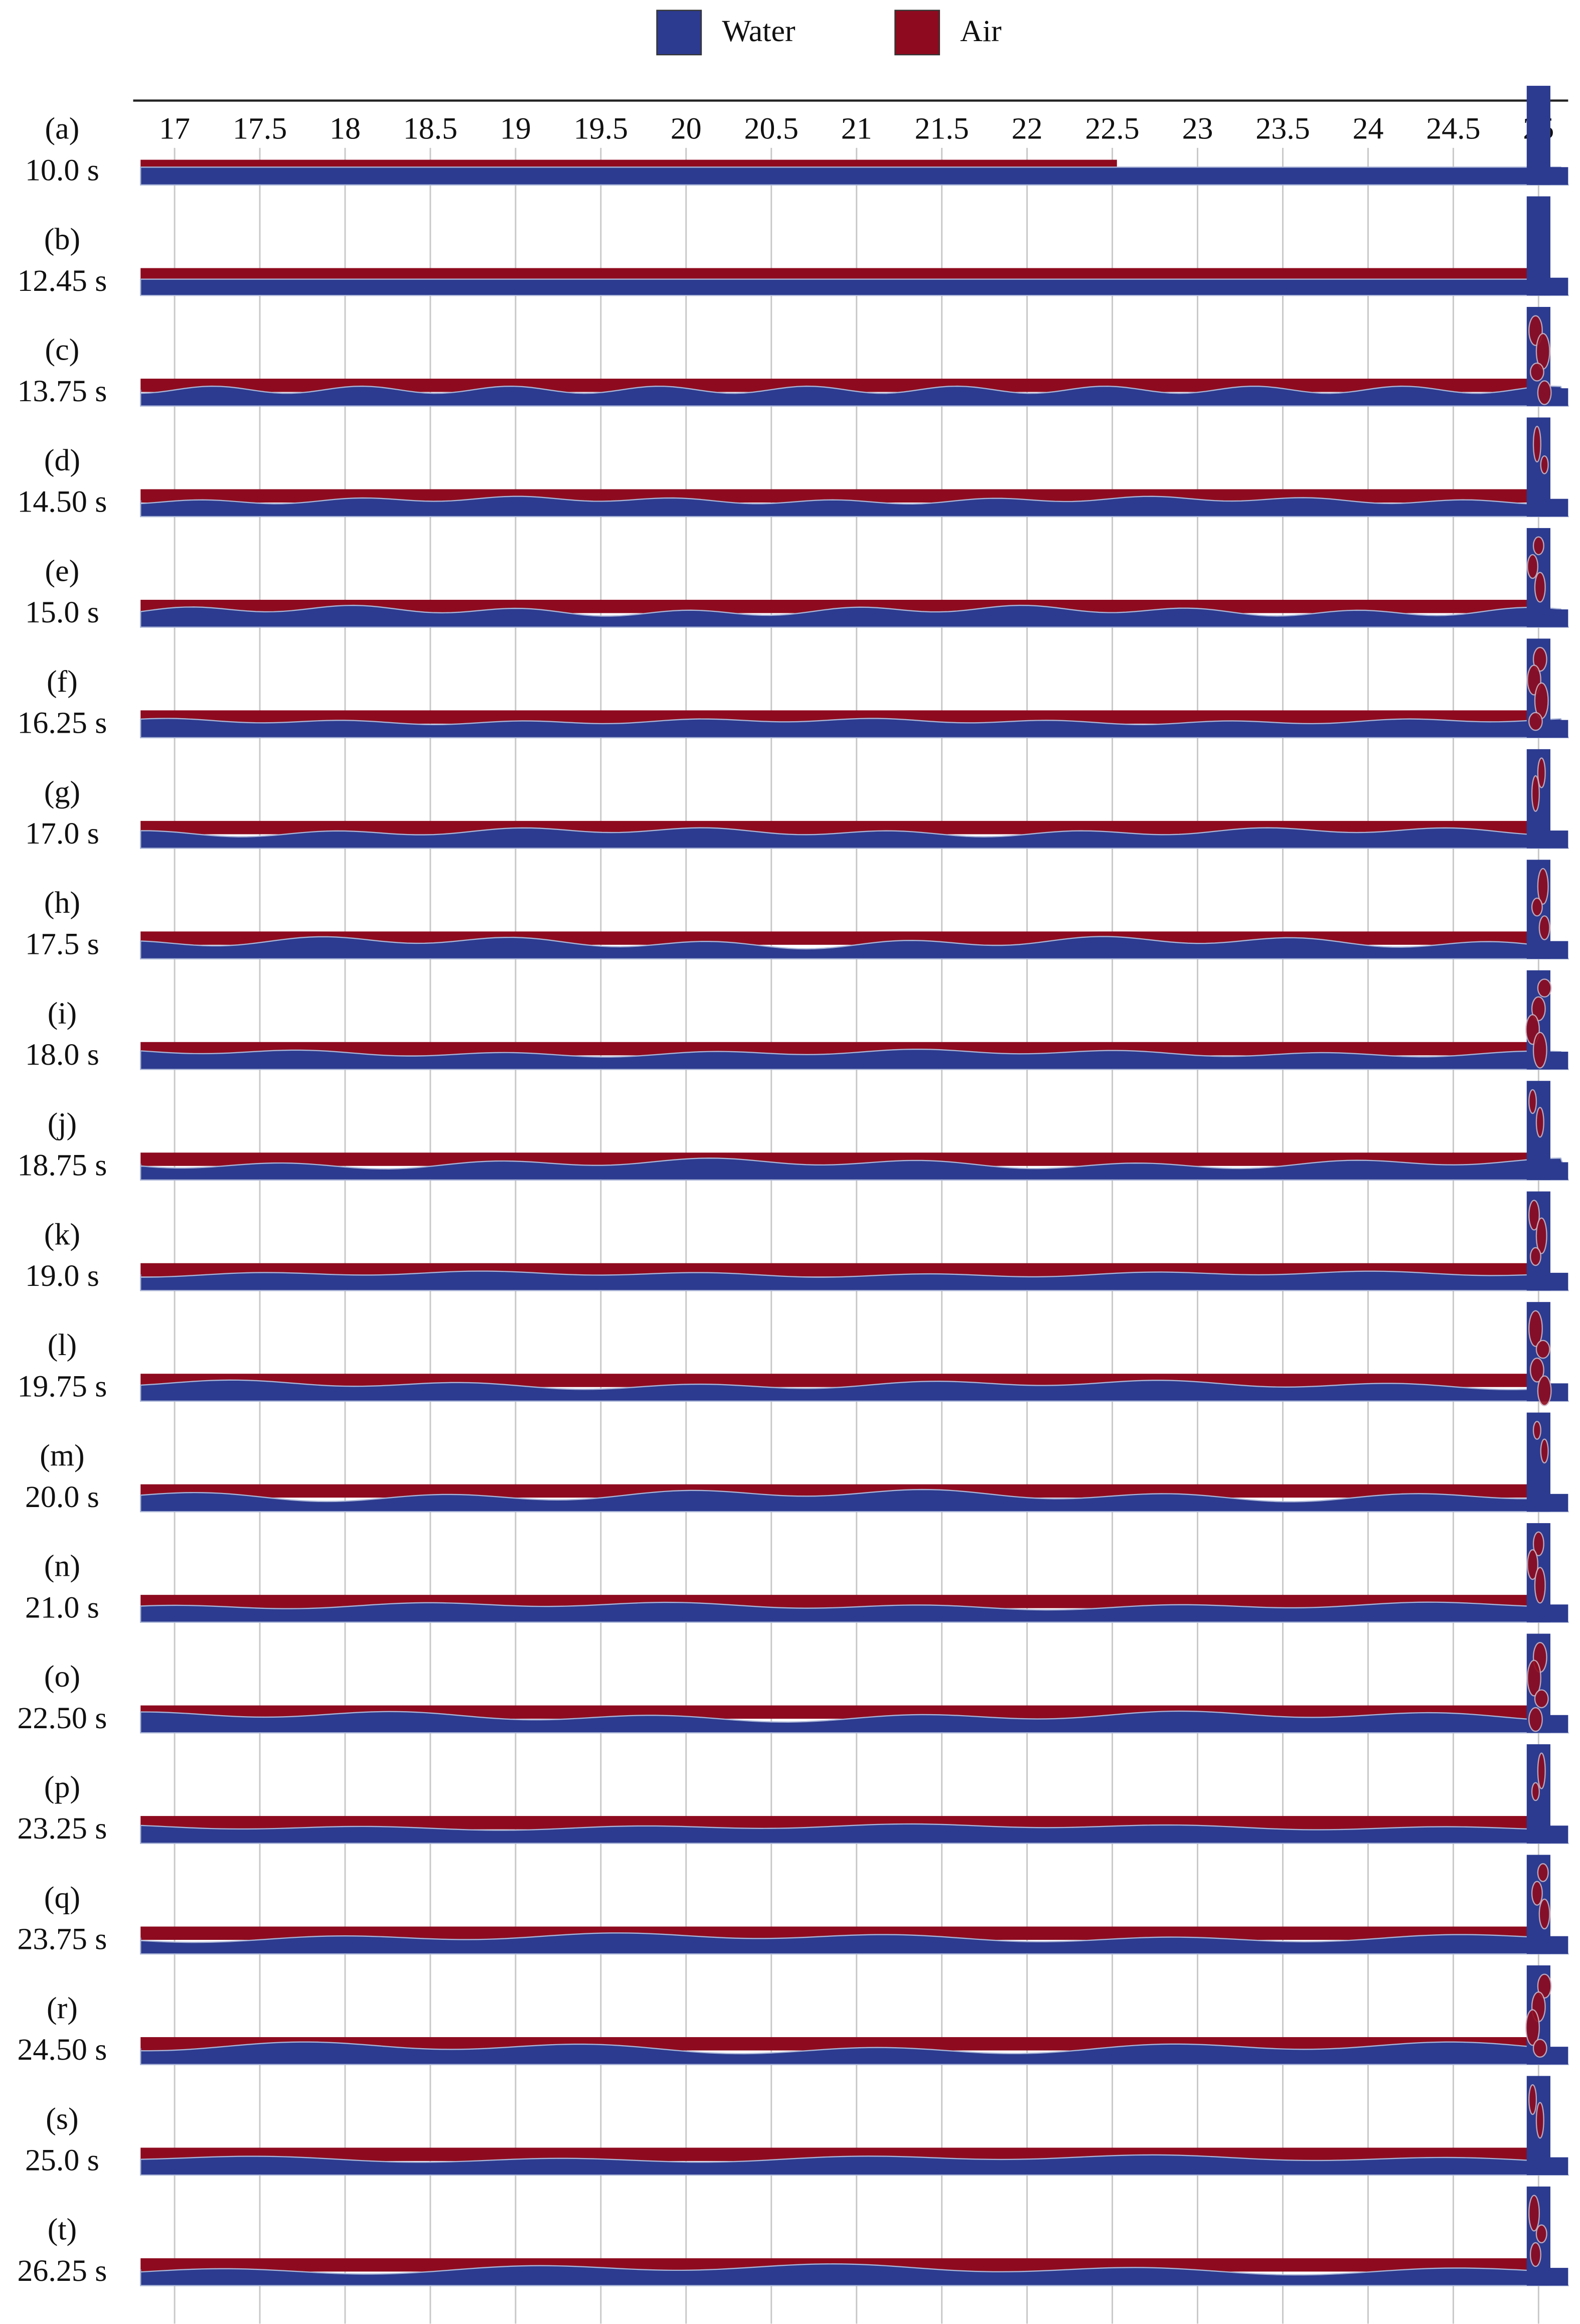 This screenshot has height=2324, width=1580. I want to click on tick-label: 20, so click(686, 129).